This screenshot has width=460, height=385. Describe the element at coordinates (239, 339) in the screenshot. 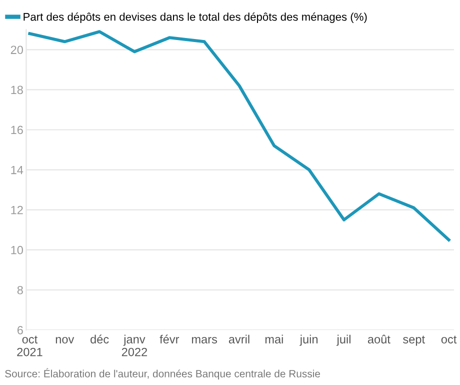

I see `x-tick-label: avril` at that location.